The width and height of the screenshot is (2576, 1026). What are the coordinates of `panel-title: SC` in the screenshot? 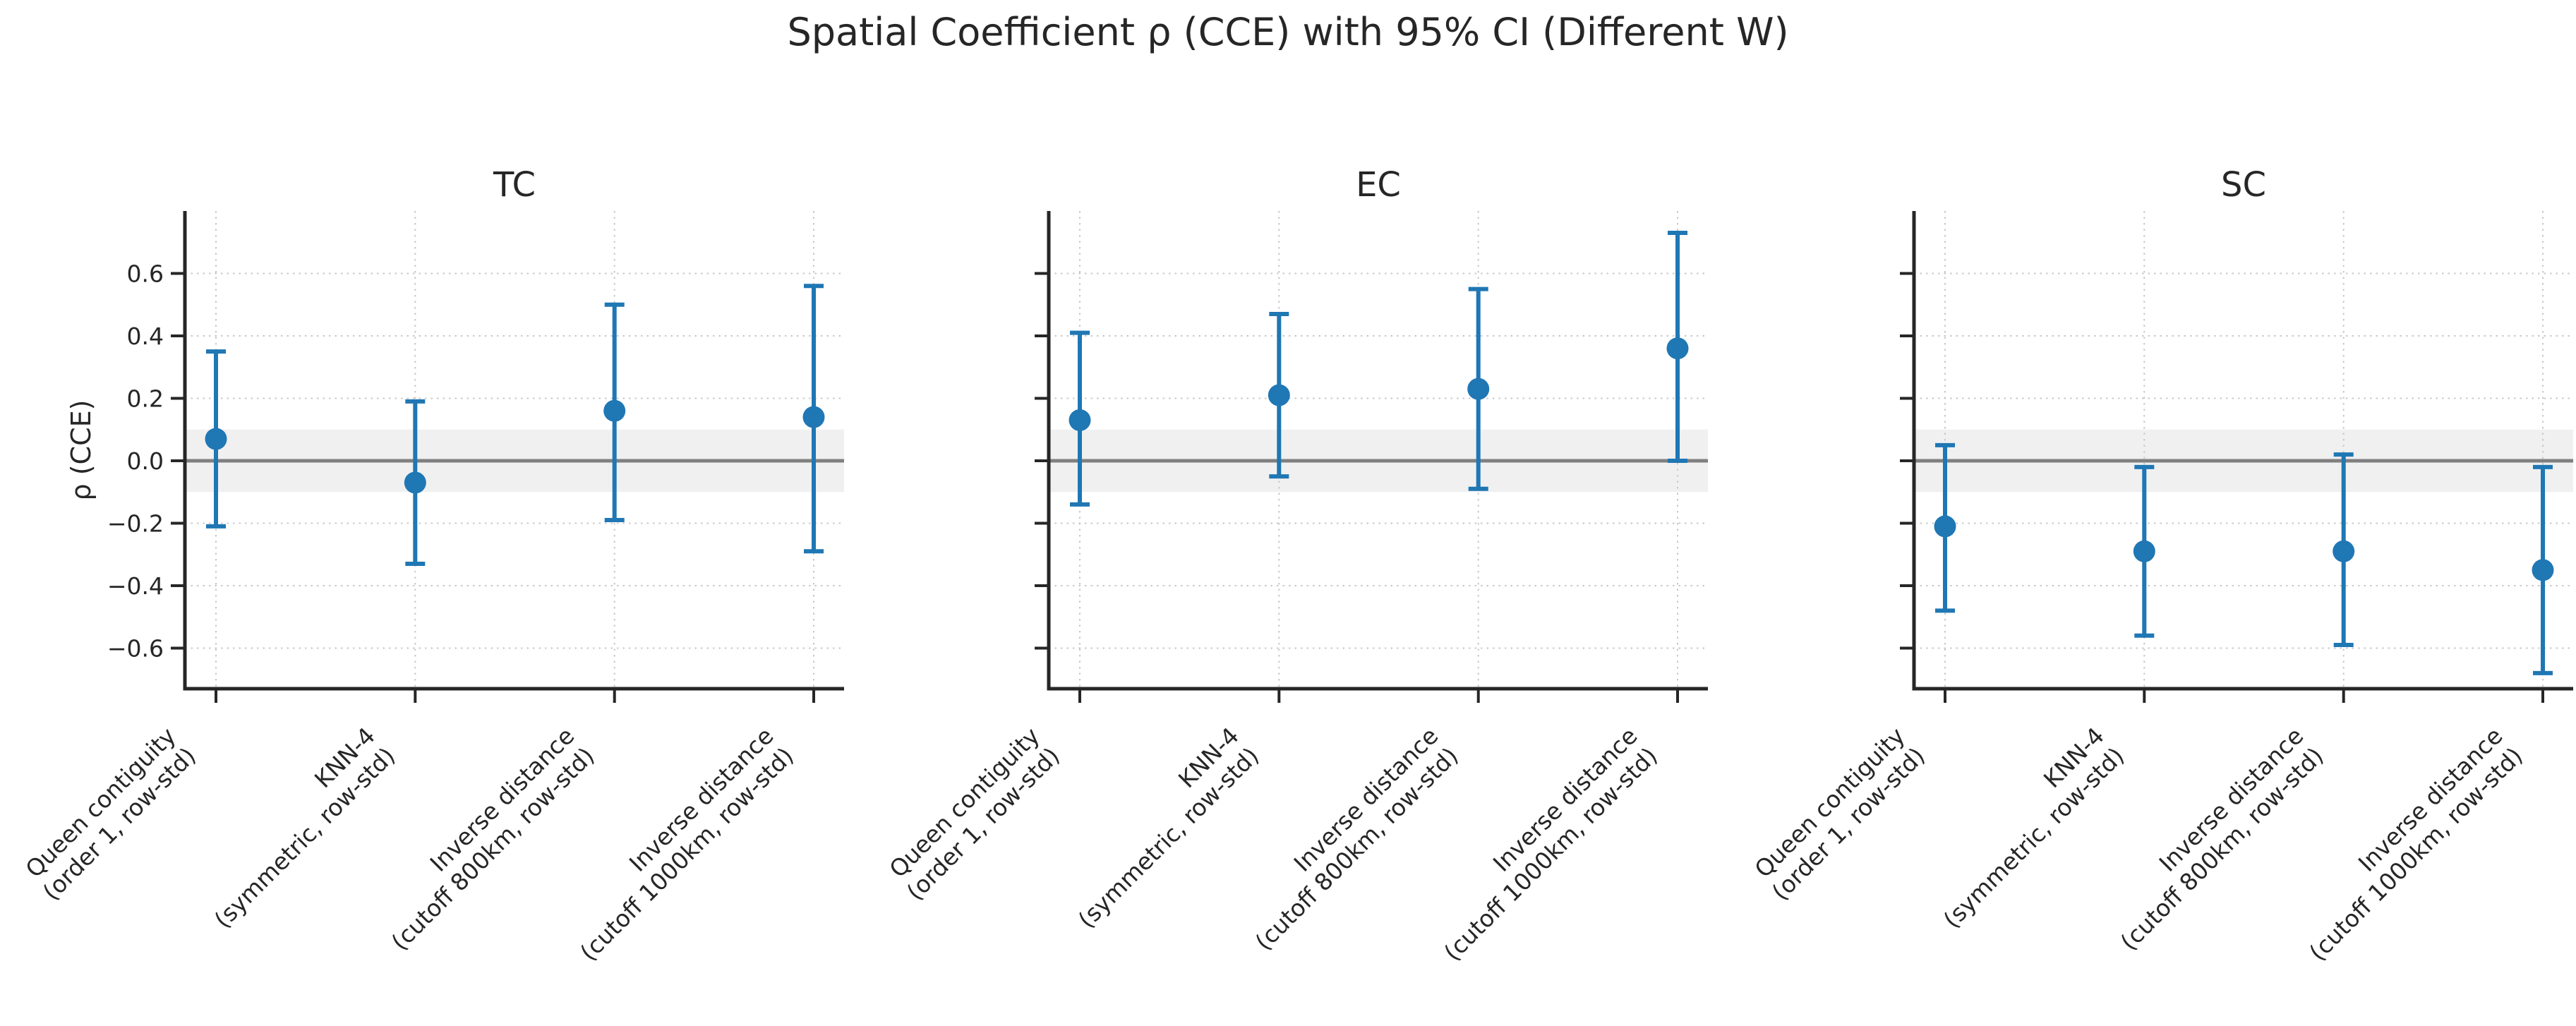 It's located at (2243, 185).